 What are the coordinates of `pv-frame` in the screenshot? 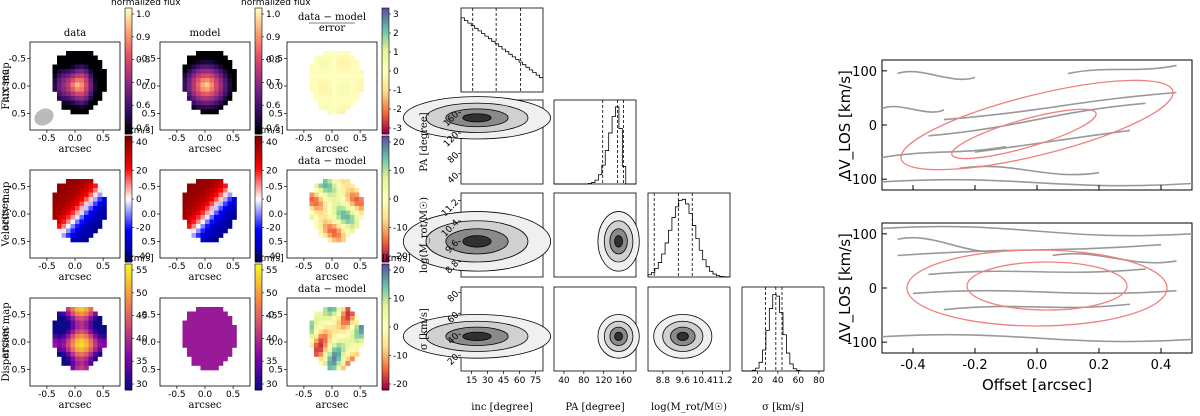 It's located at (1037, 125).